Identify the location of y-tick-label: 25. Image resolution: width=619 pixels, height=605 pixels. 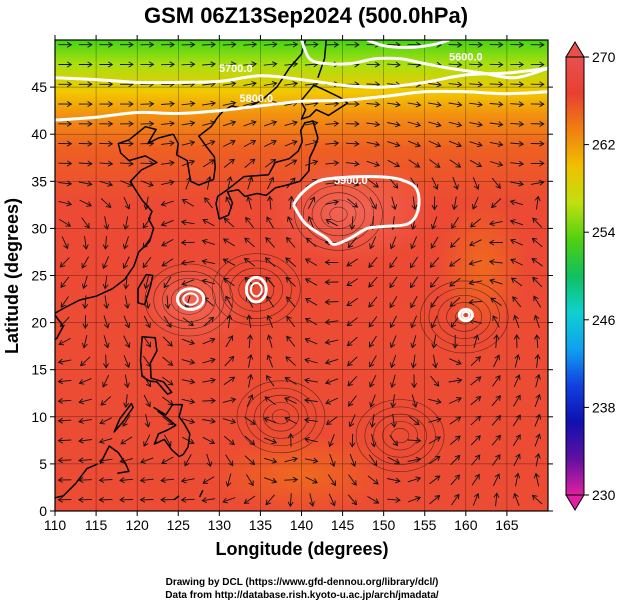
(39, 276).